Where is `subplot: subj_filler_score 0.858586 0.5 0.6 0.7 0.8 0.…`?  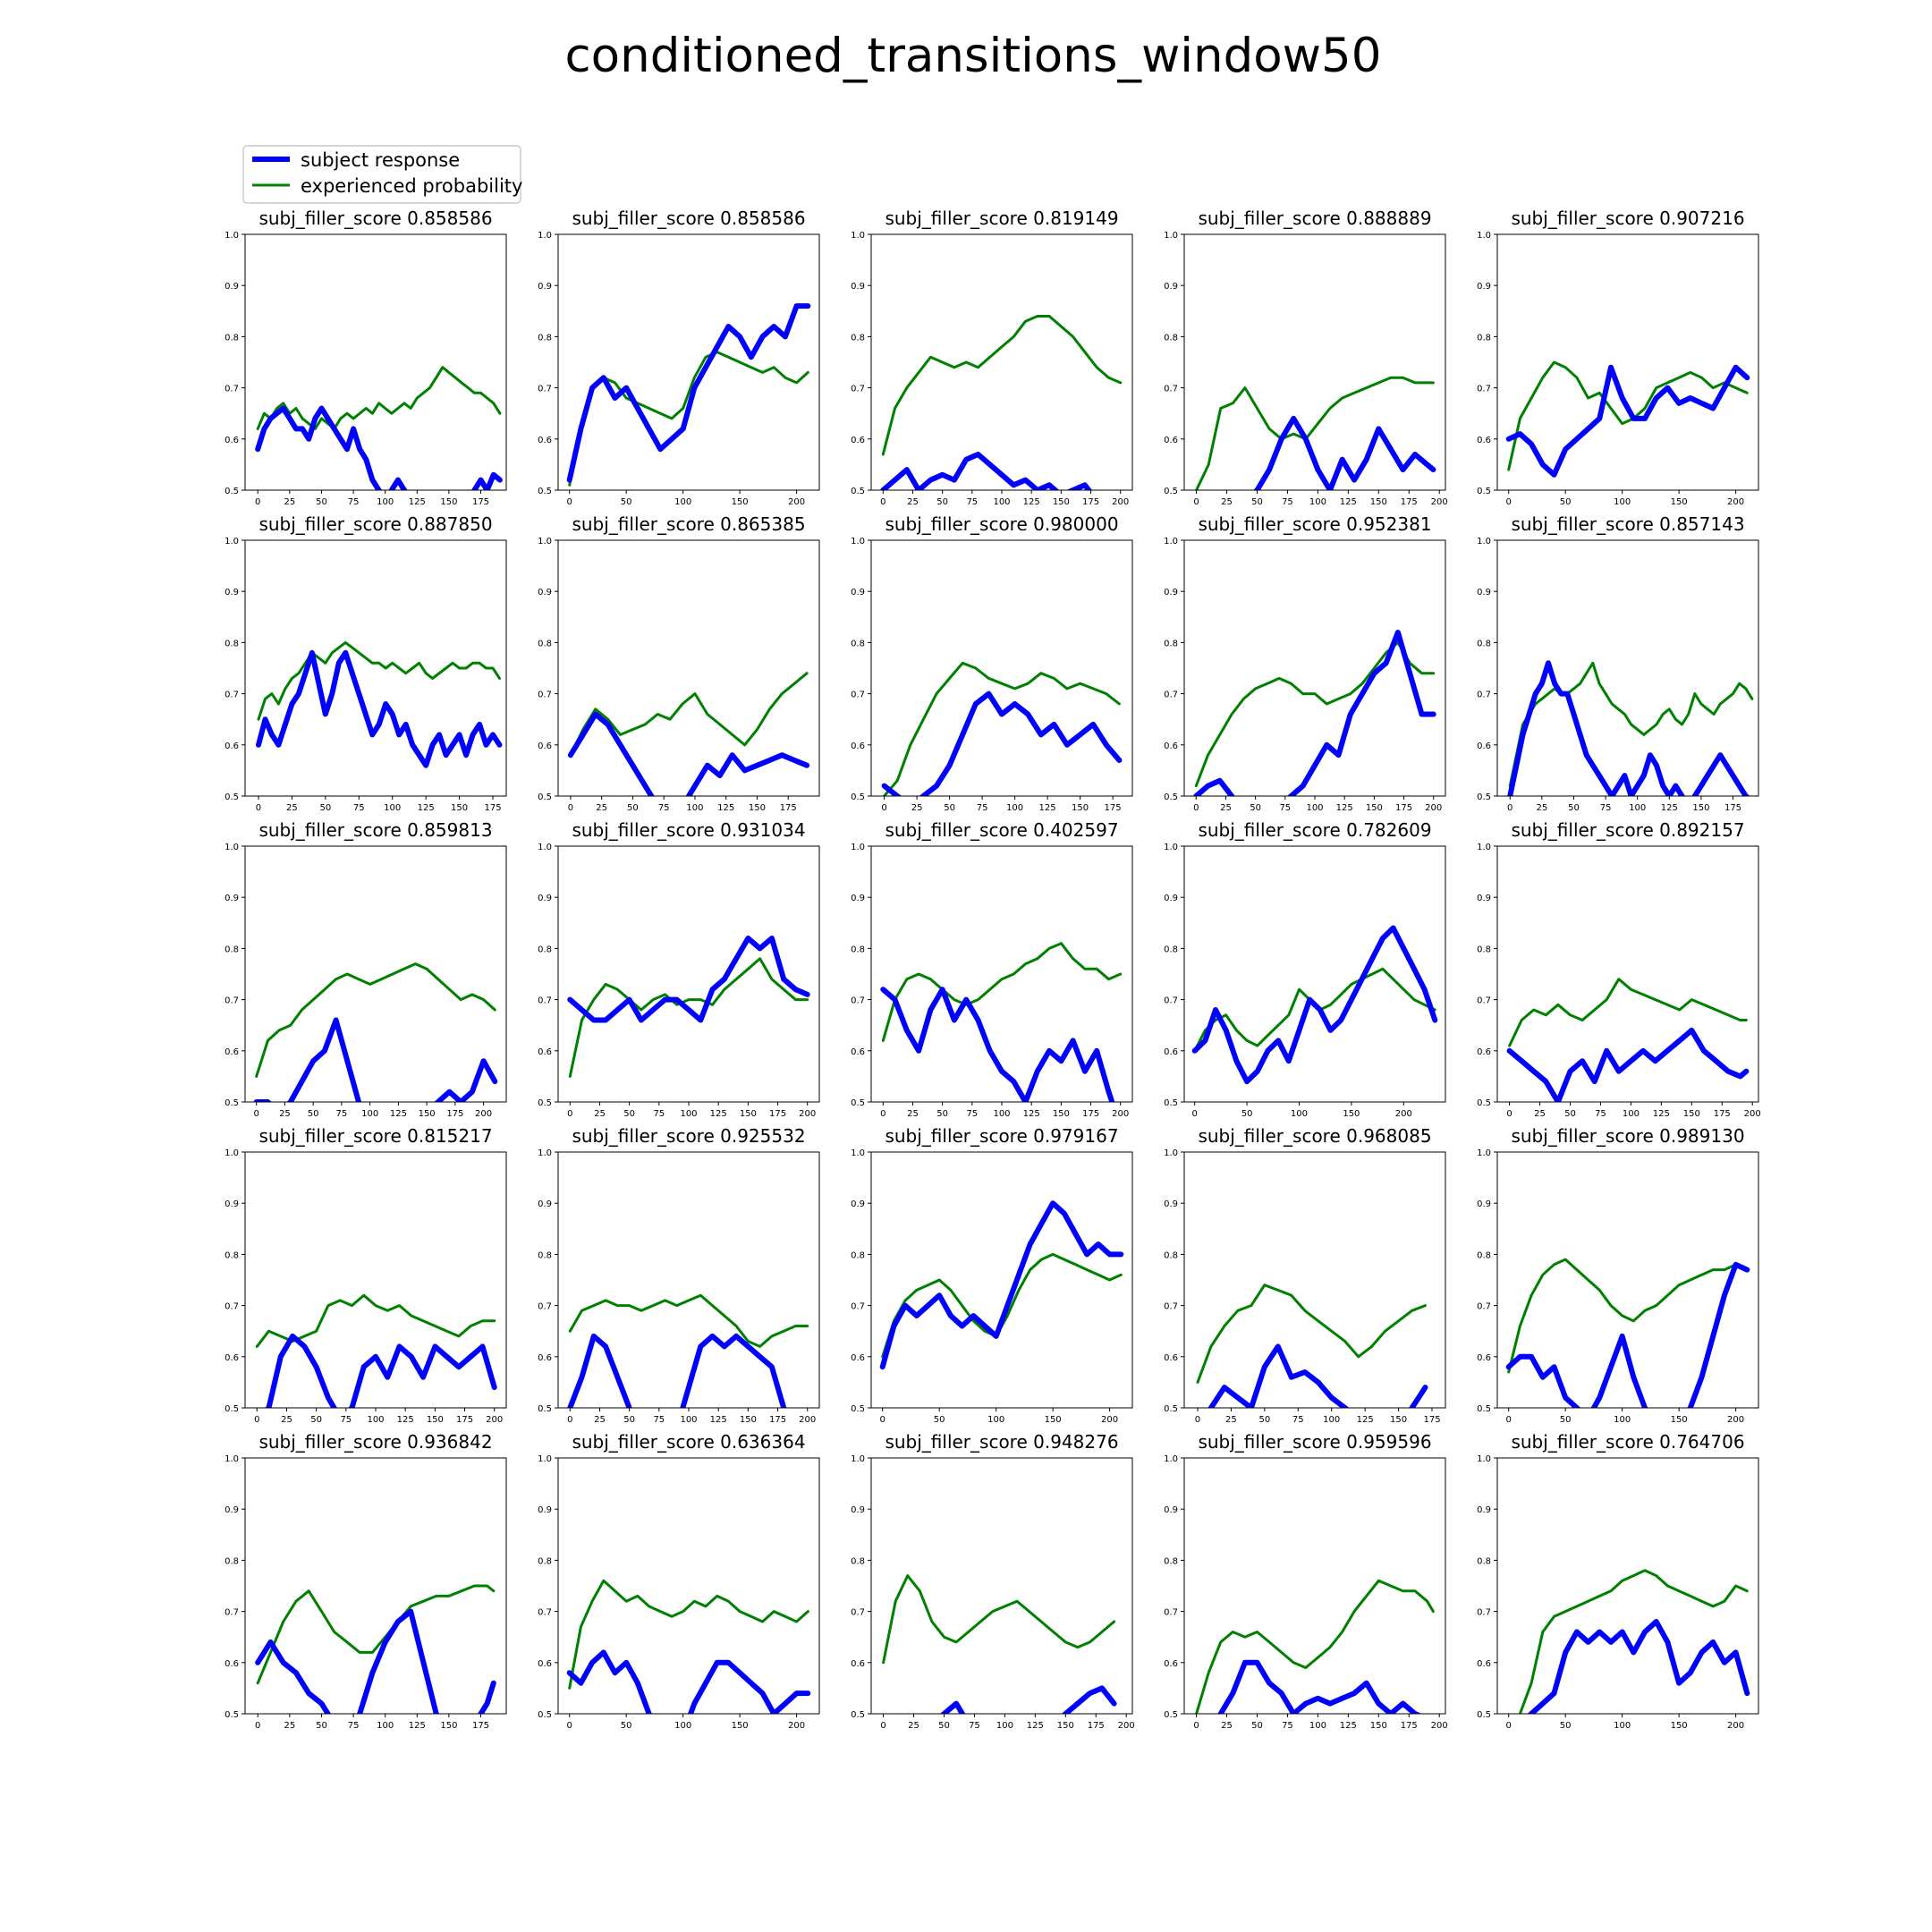 subplot: subj_filler_score 0.858586 0.5 0.6 0.7 0.8 0.… is located at coordinates (679, 357).